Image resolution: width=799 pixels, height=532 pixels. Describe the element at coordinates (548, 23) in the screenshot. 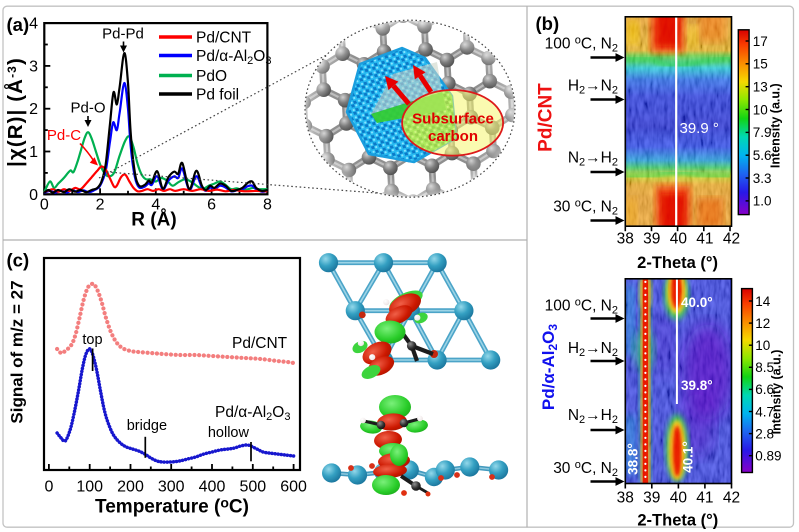

I see `svg-text: (b)` at that location.